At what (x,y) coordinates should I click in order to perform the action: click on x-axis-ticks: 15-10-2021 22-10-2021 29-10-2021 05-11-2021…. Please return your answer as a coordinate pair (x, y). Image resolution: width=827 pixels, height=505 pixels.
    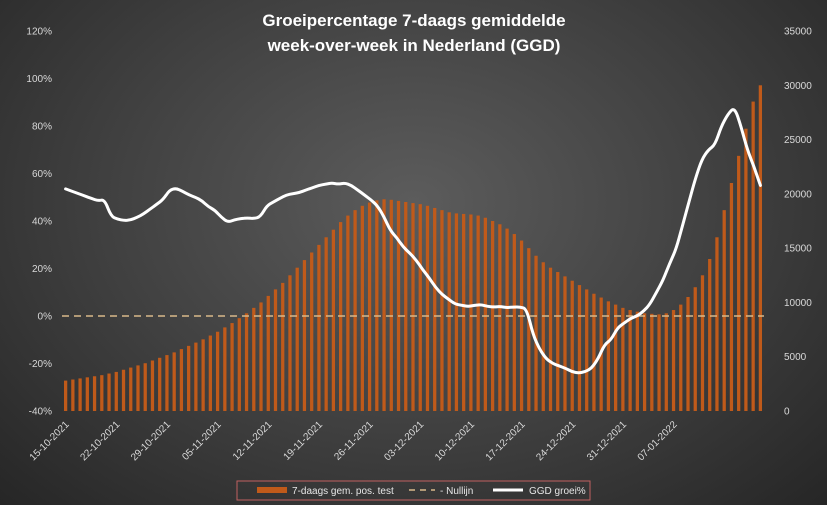
    Looking at the image, I should click on (354, 441).